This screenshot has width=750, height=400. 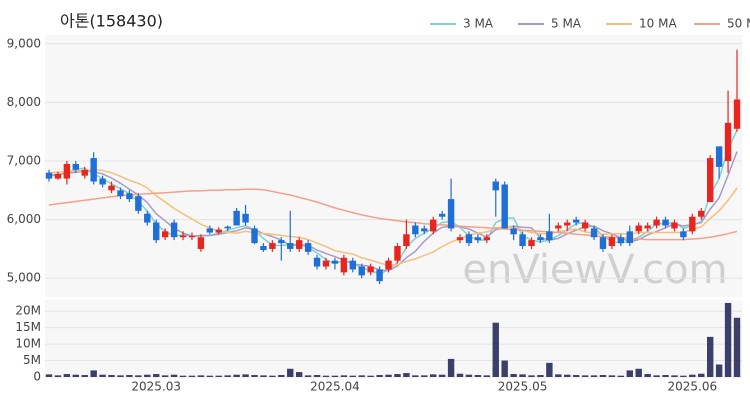 I want to click on legend-label: 50 MA, so click(x=738, y=24).